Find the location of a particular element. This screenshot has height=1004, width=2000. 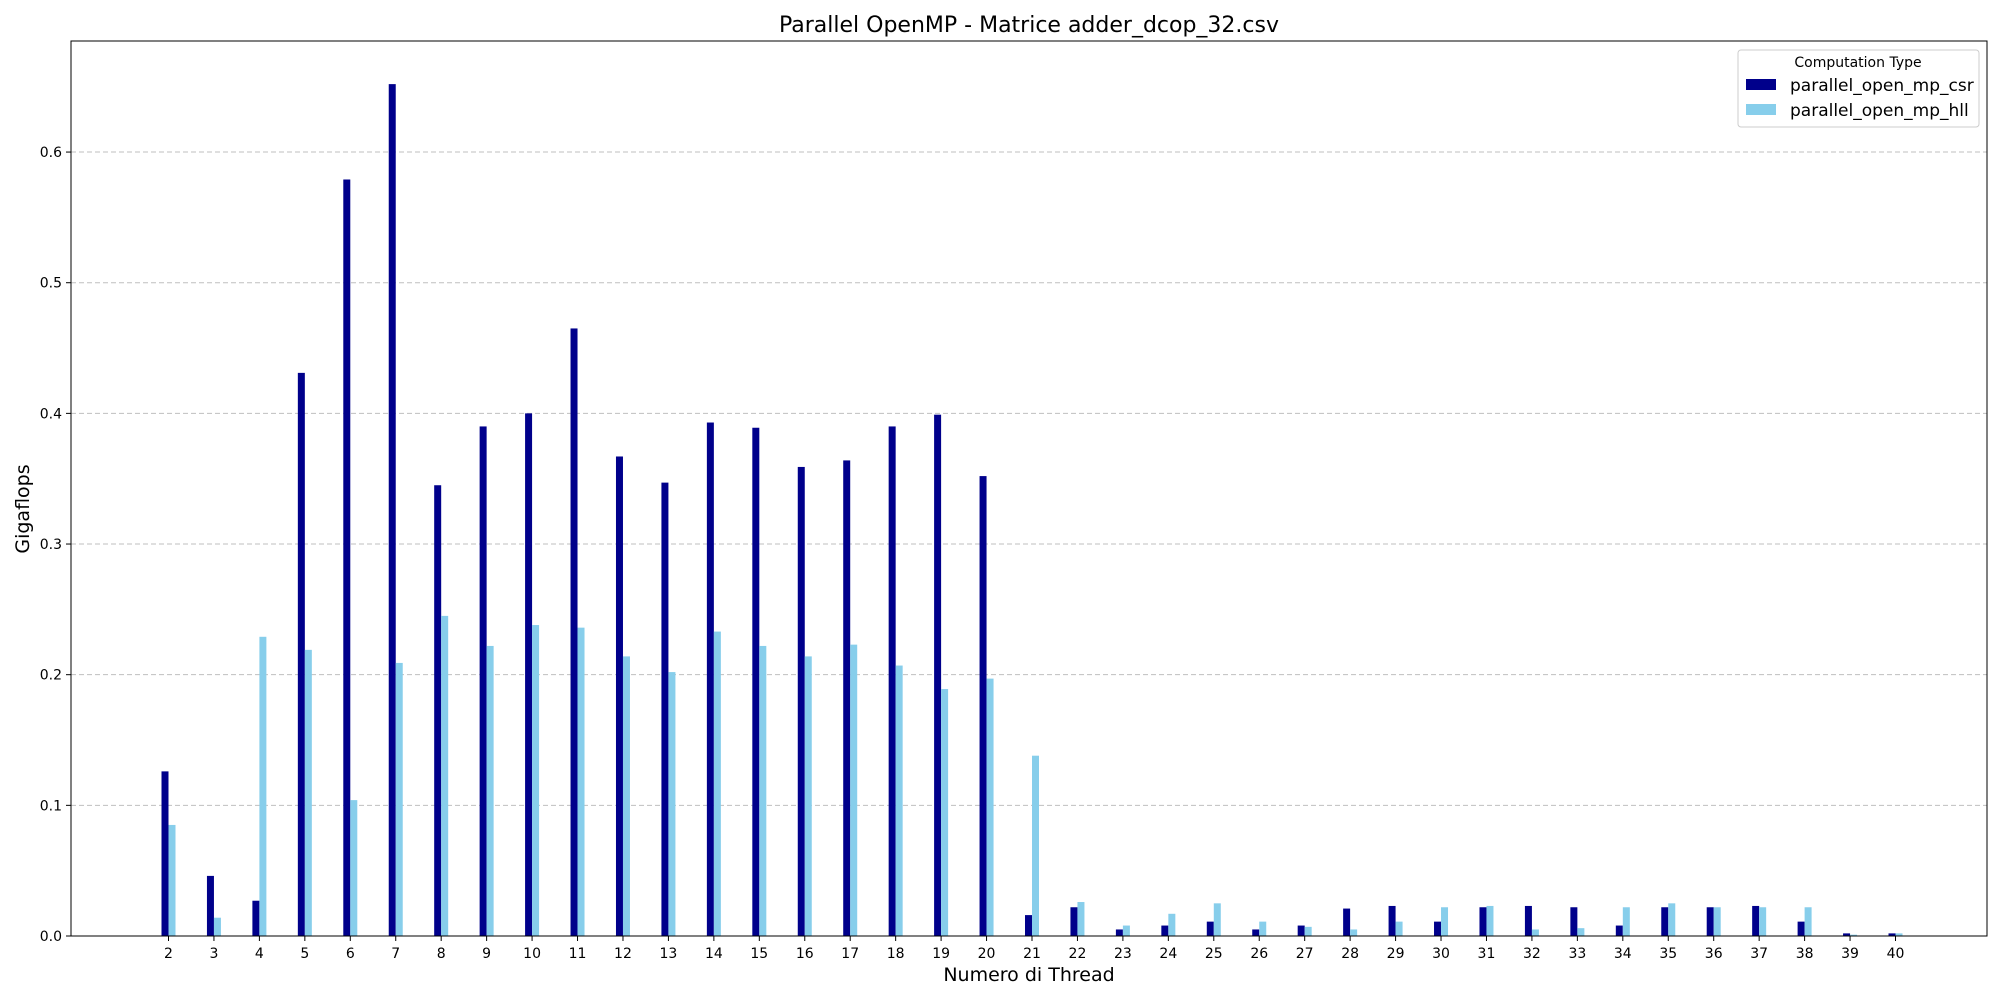

y-axis-ticks: 0.0 0.1 0.2 0.3 0.4 0.5 0.6 is located at coordinates (55, 545).